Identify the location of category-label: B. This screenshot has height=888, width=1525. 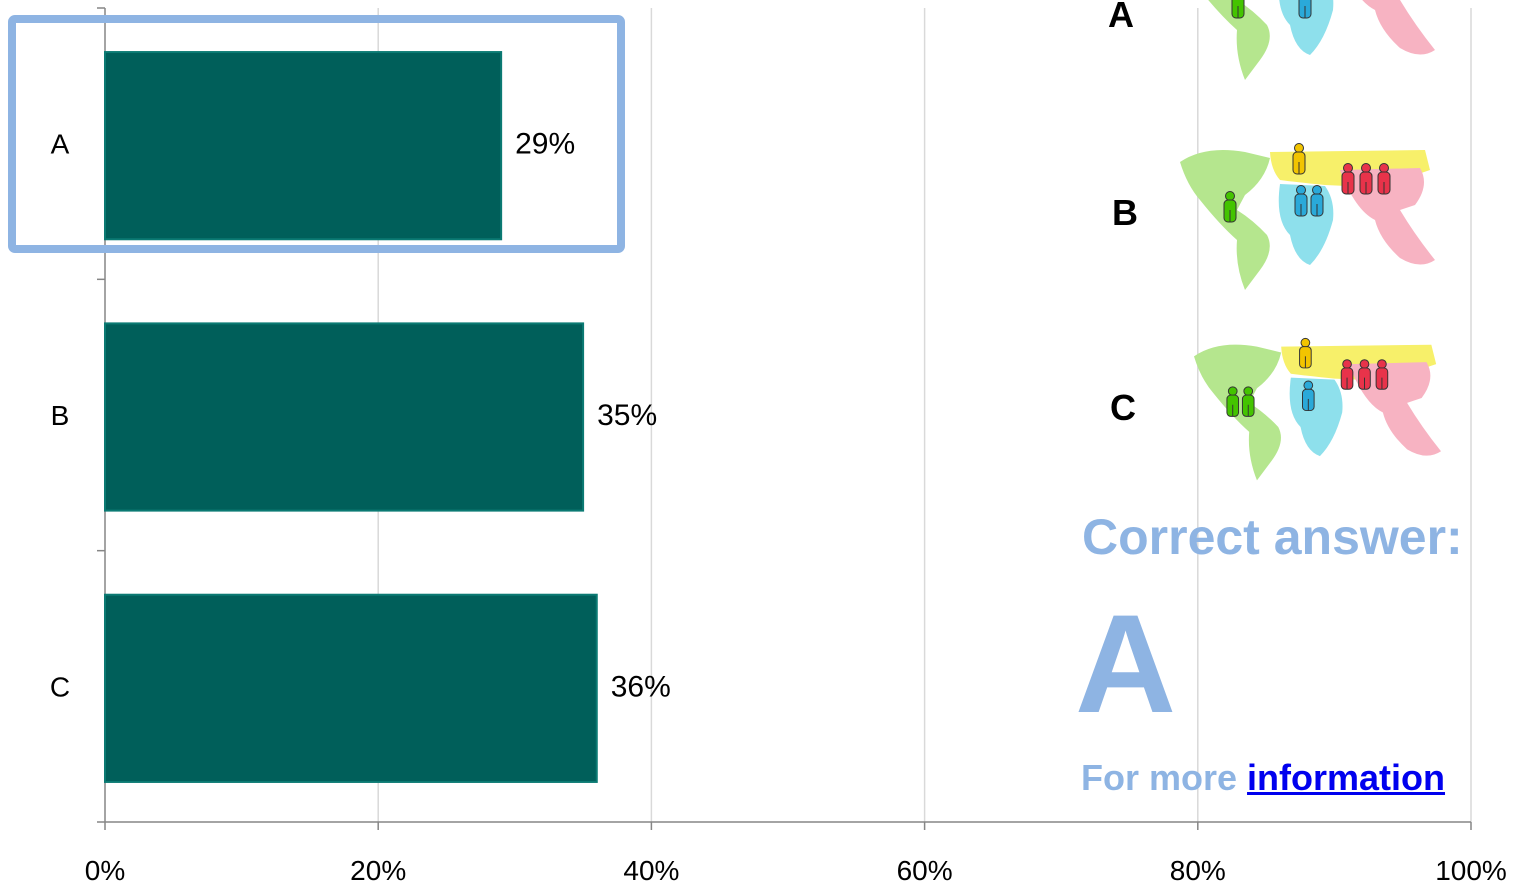
(60, 415).